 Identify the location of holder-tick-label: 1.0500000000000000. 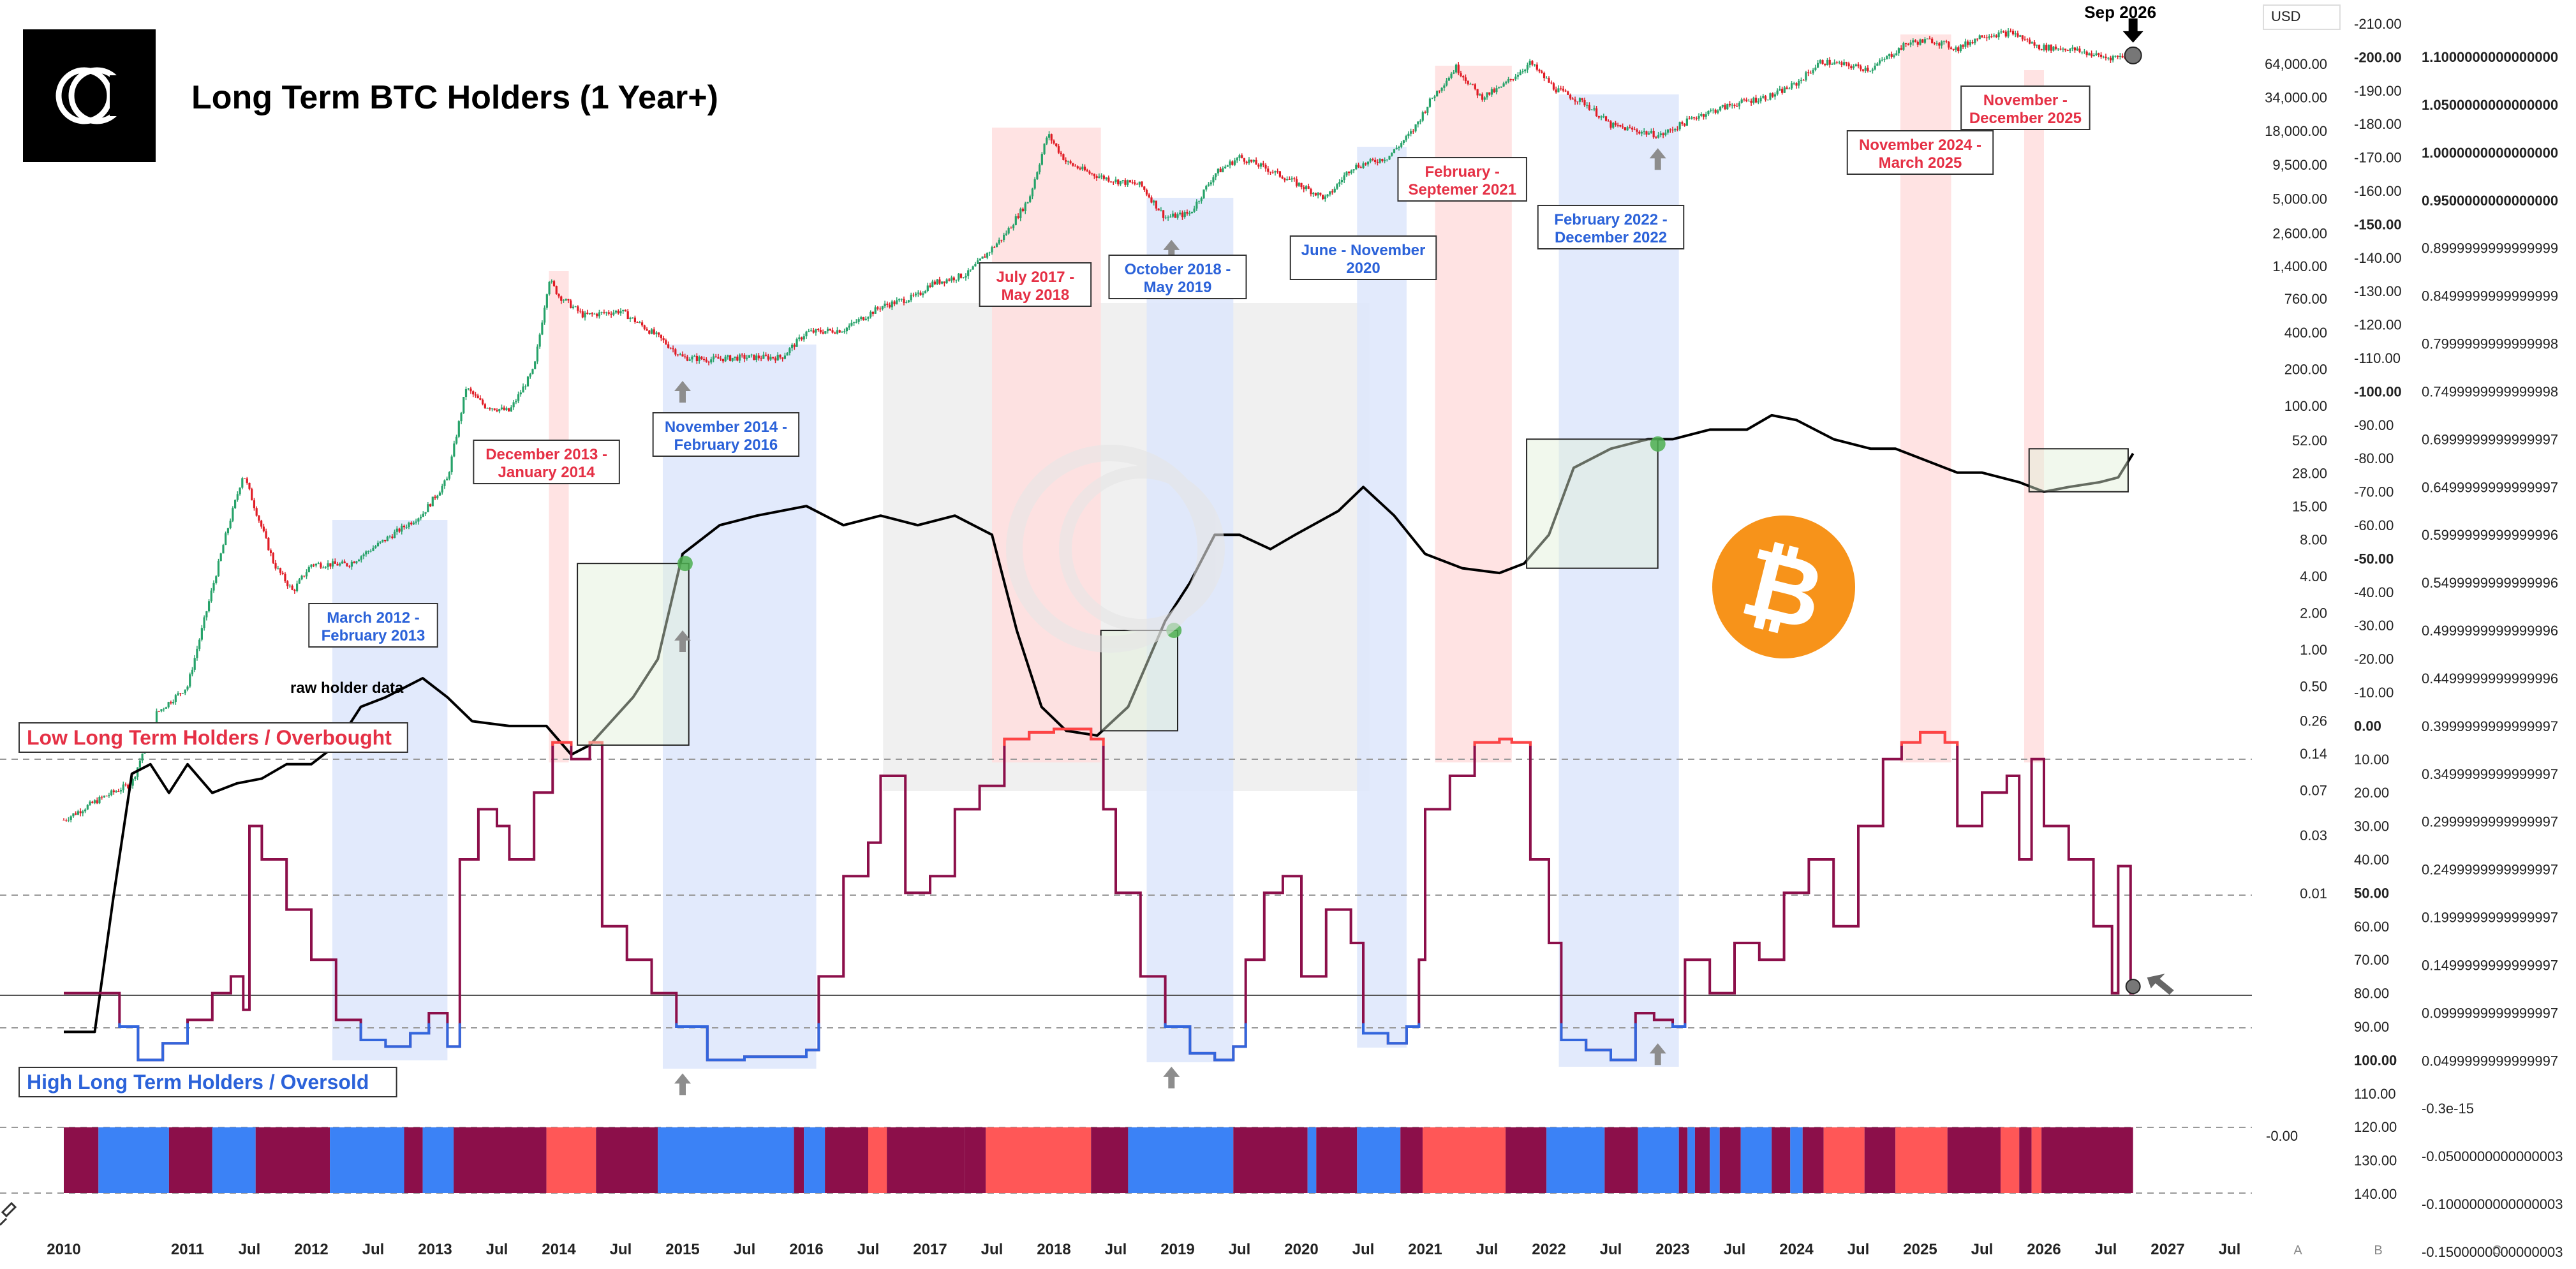
(2490, 105).